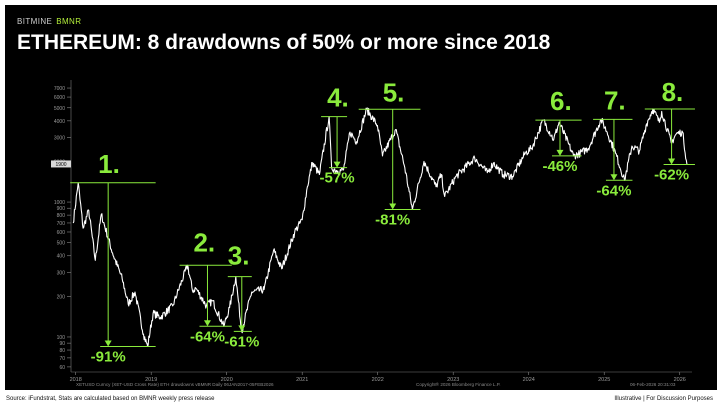 Image resolution: width=721 pixels, height=412 pixels. Describe the element at coordinates (671, 174) in the screenshot. I see `drawdown-percent-label: -62%` at that location.